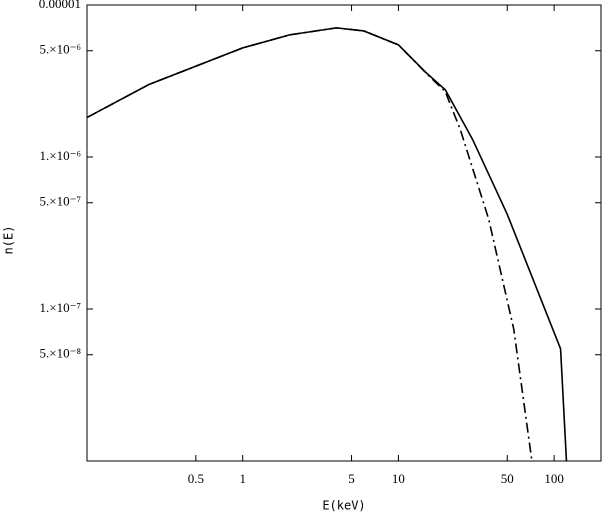 Image resolution: width=604 pixels, height=515 pixels. What do you see at coordinates (61, 353) in the screenshot?
I see `y-tick-label: 5.×10⁻⁸` at bounding box center [61, 353].